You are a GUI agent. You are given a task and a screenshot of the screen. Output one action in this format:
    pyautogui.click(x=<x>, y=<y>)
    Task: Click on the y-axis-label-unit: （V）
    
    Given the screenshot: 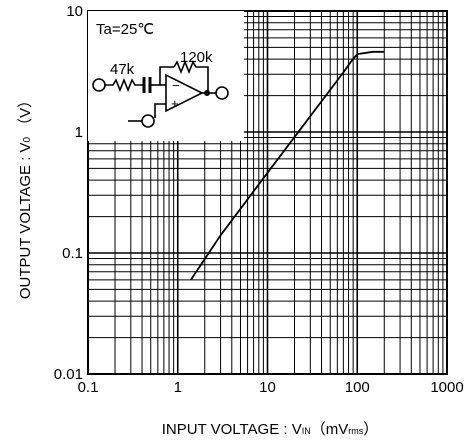 What is the action you would take?
    pyautogui.click(x=25, y=113)
    